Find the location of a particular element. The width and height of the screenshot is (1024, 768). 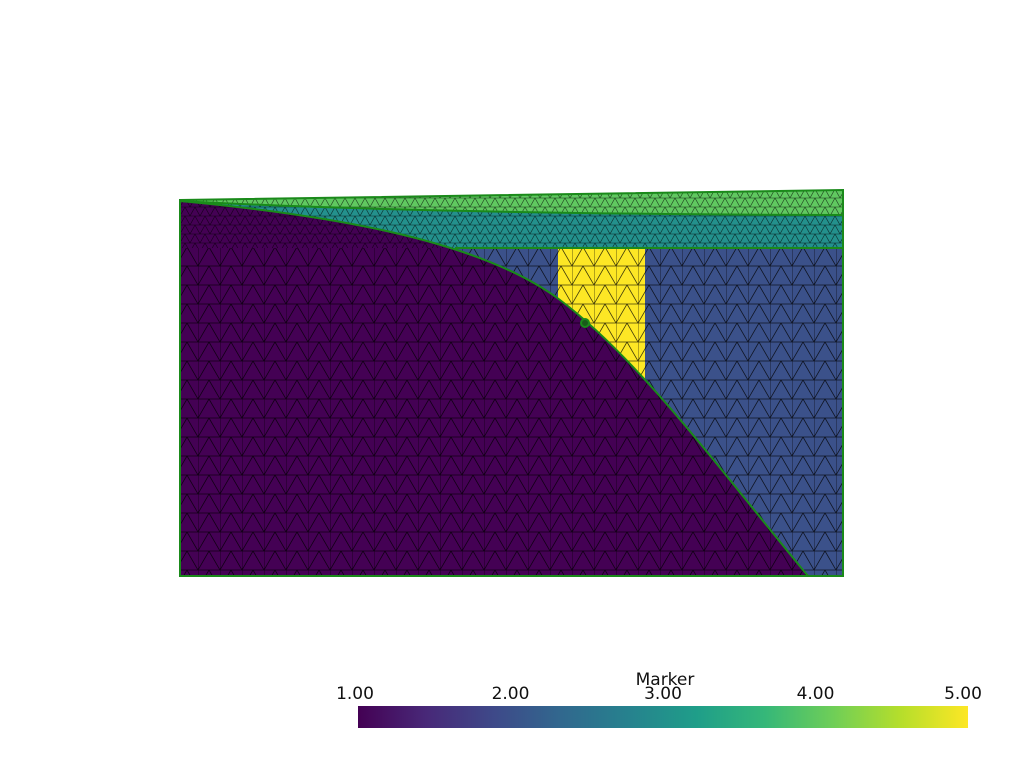

colorbar is located at coordinates (663, 717).